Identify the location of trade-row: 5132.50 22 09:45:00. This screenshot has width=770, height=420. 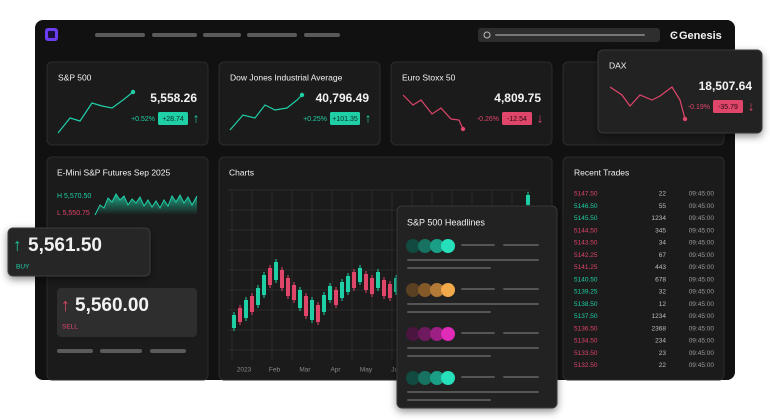
(644, 365).